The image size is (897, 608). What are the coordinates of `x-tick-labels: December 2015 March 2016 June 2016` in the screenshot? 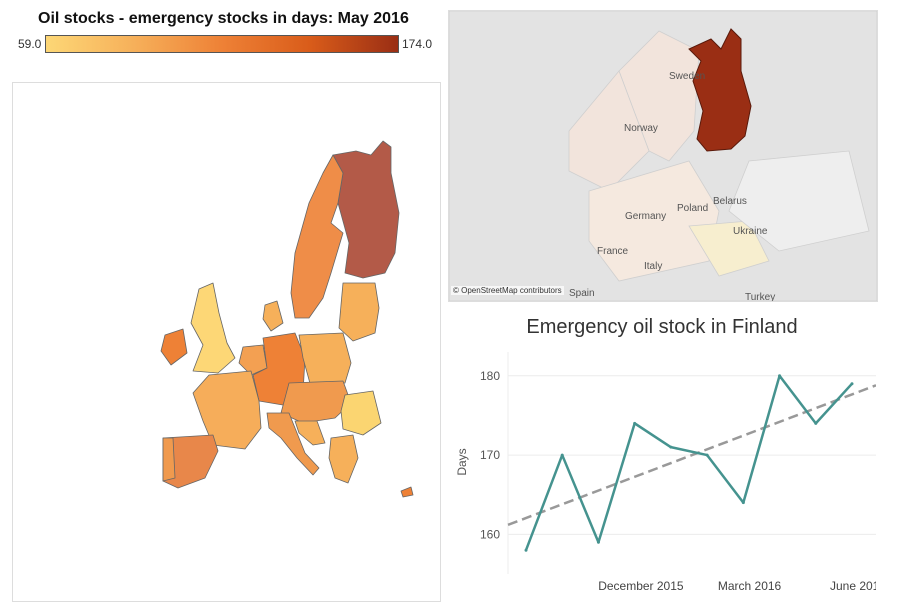 It's located at (737, 586).